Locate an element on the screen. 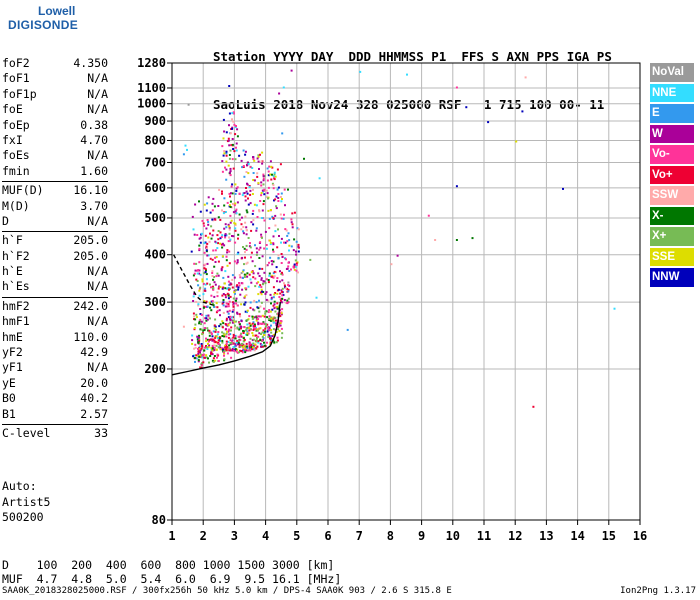  x-tick-label: 12 is located at coordinates (515, 536).